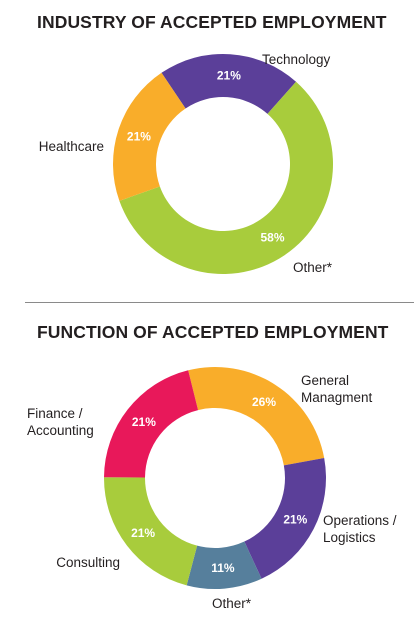 This screenshot has width=414, height=629. What do you see at coordinates (213, 332) in the screenshot?
I see `function-chart-title: FUNCTION OF ACCEPTED EMPLOYMENT` at bounding box center [213, 332].